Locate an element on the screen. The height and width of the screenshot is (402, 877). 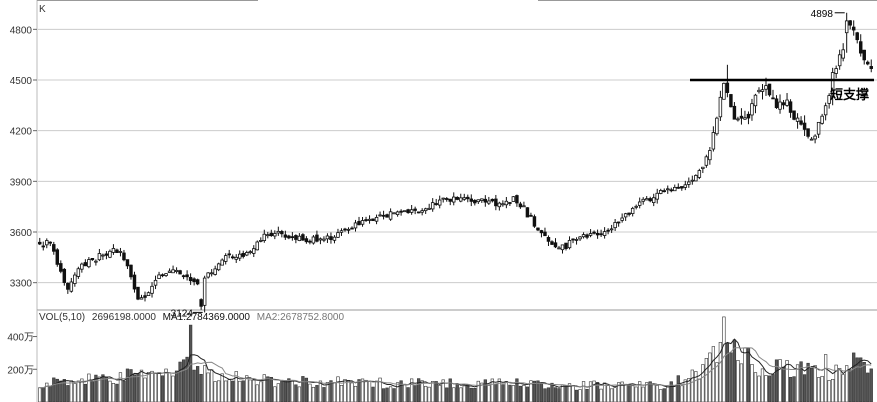
panel-label: K is located at coordinates (42, 9).